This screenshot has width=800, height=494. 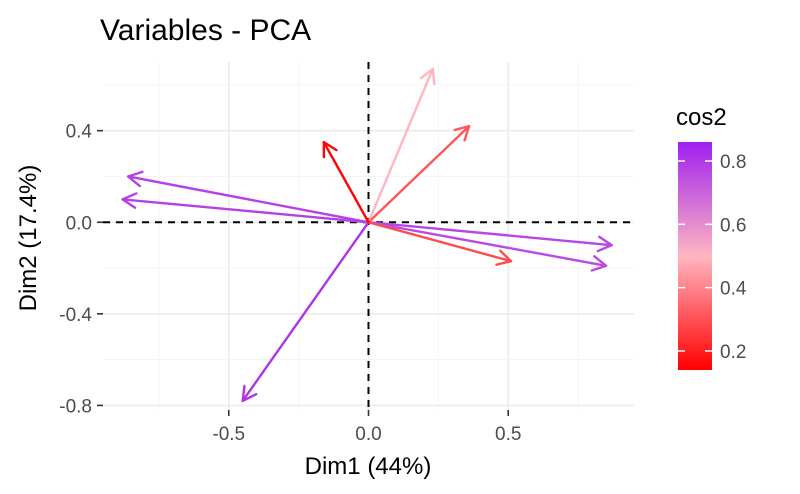 What do you see at coordinates (508, 434) in the screenshot?
I see `x-tick-label: 0.5` at bounding box center [508, 434].